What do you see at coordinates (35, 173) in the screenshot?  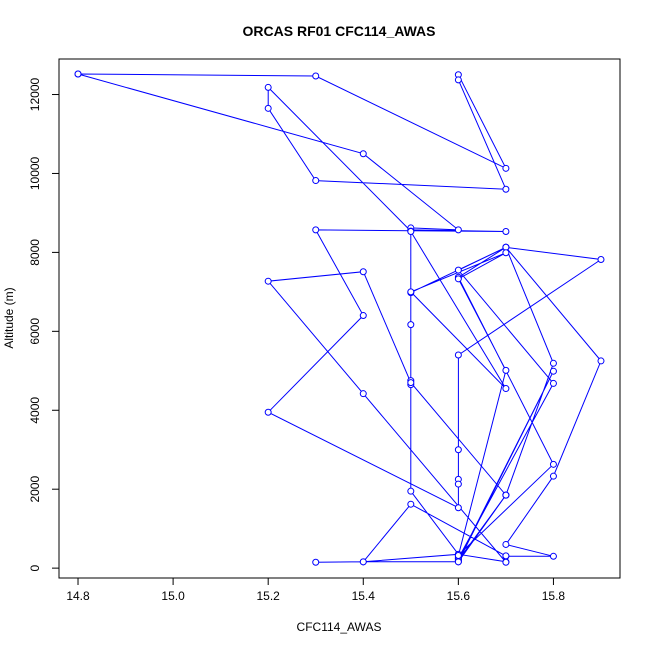 I see `y-tick-label: 10000` at bounding box center [35, 173].